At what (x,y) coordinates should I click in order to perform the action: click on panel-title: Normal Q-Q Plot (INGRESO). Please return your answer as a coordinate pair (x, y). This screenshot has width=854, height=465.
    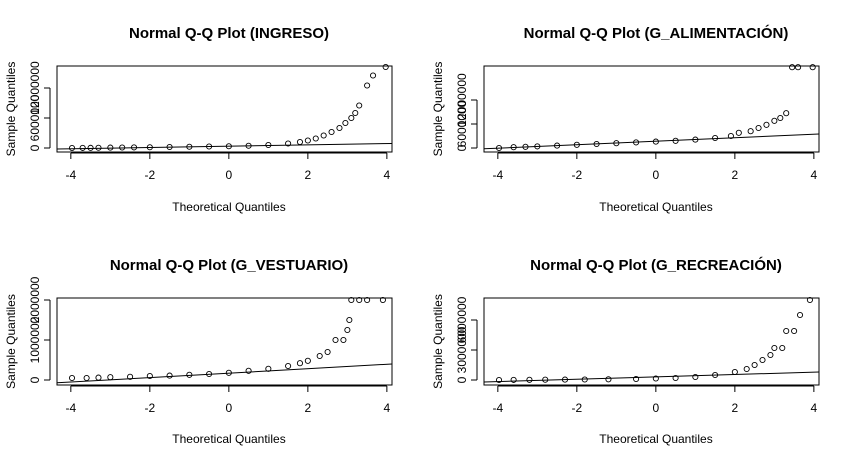
    Looking at the image, I should click on (229, 33).